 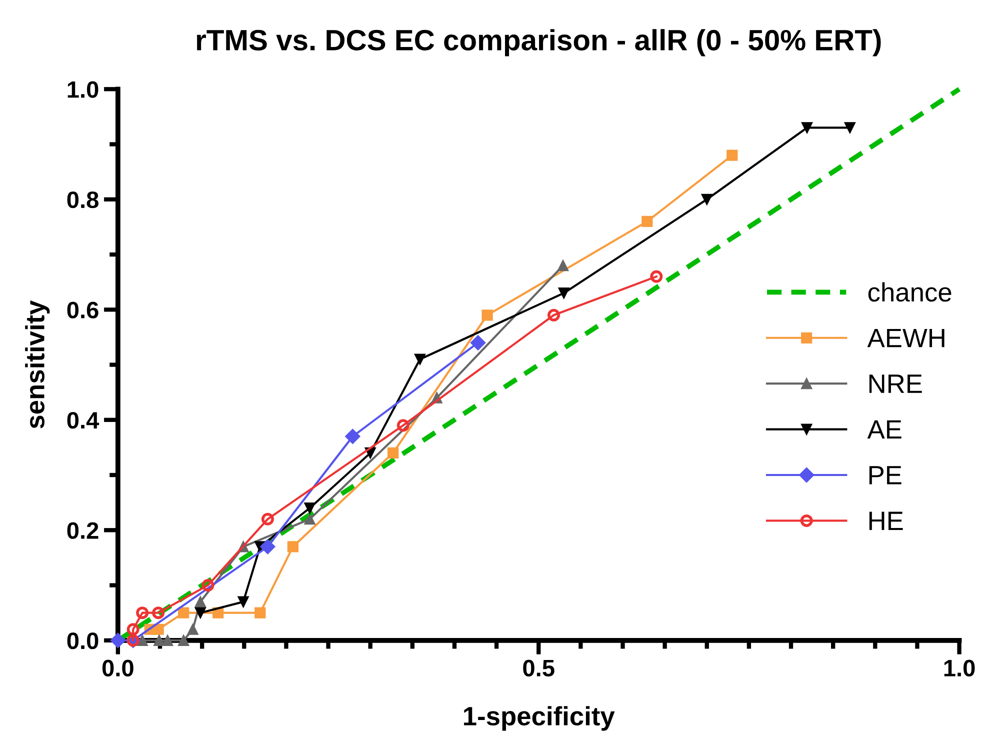 I want to click on y-tick-label: 0.2, so click(x=82, y=530).